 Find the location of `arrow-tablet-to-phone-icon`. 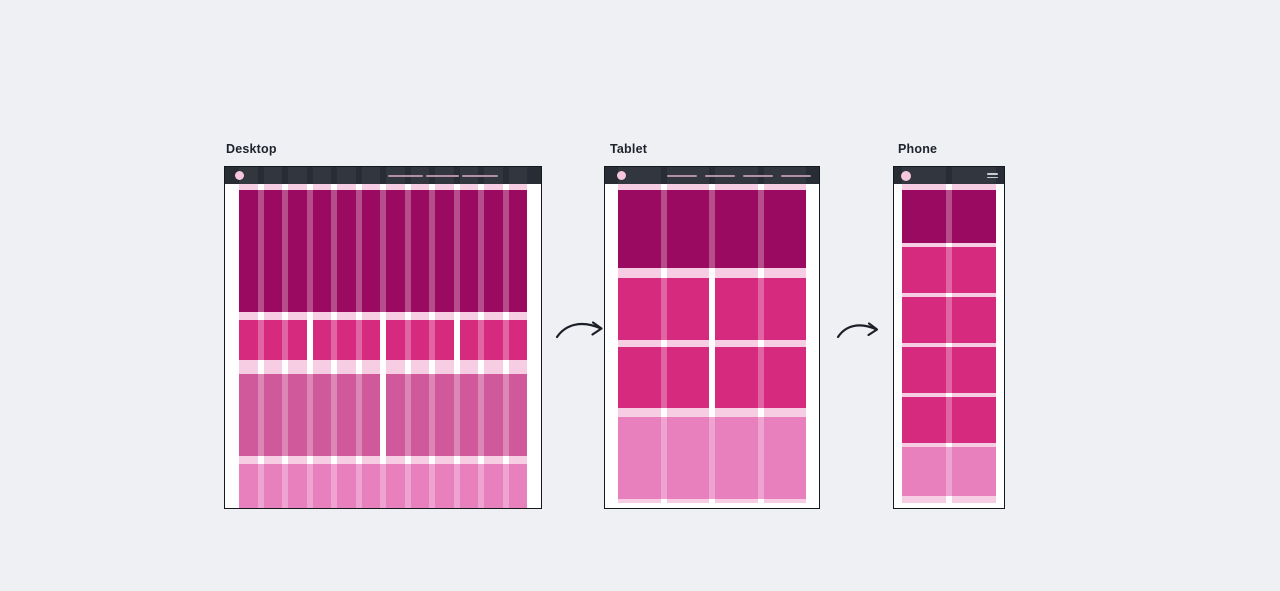

arrow-tablet-to-phone-icon is located at coordinates (857, 330).